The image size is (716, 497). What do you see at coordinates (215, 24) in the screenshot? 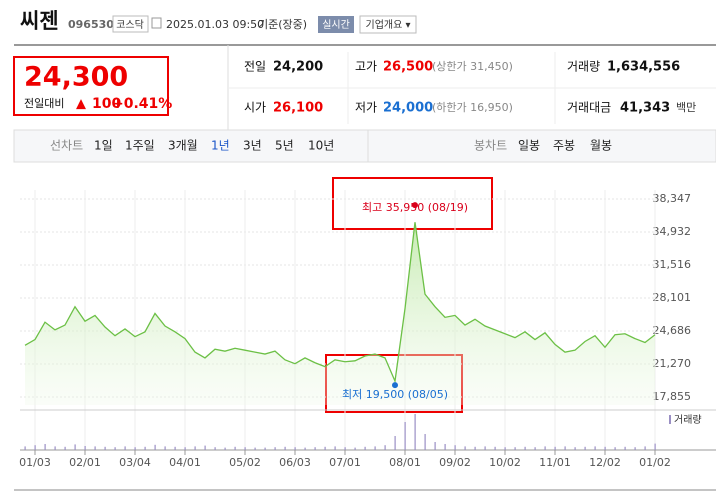
I see `datetime: 2025.01.03 09:50` at bounding box center [215, 24].